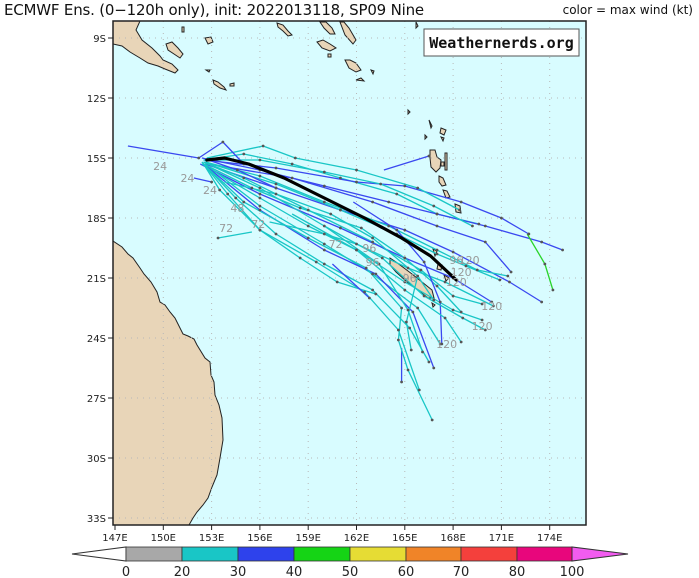  What do you see at coordinates (211, 538) in the screenshot?
I see `lon-tick-label: 153E` at bounding box center [211, 538].